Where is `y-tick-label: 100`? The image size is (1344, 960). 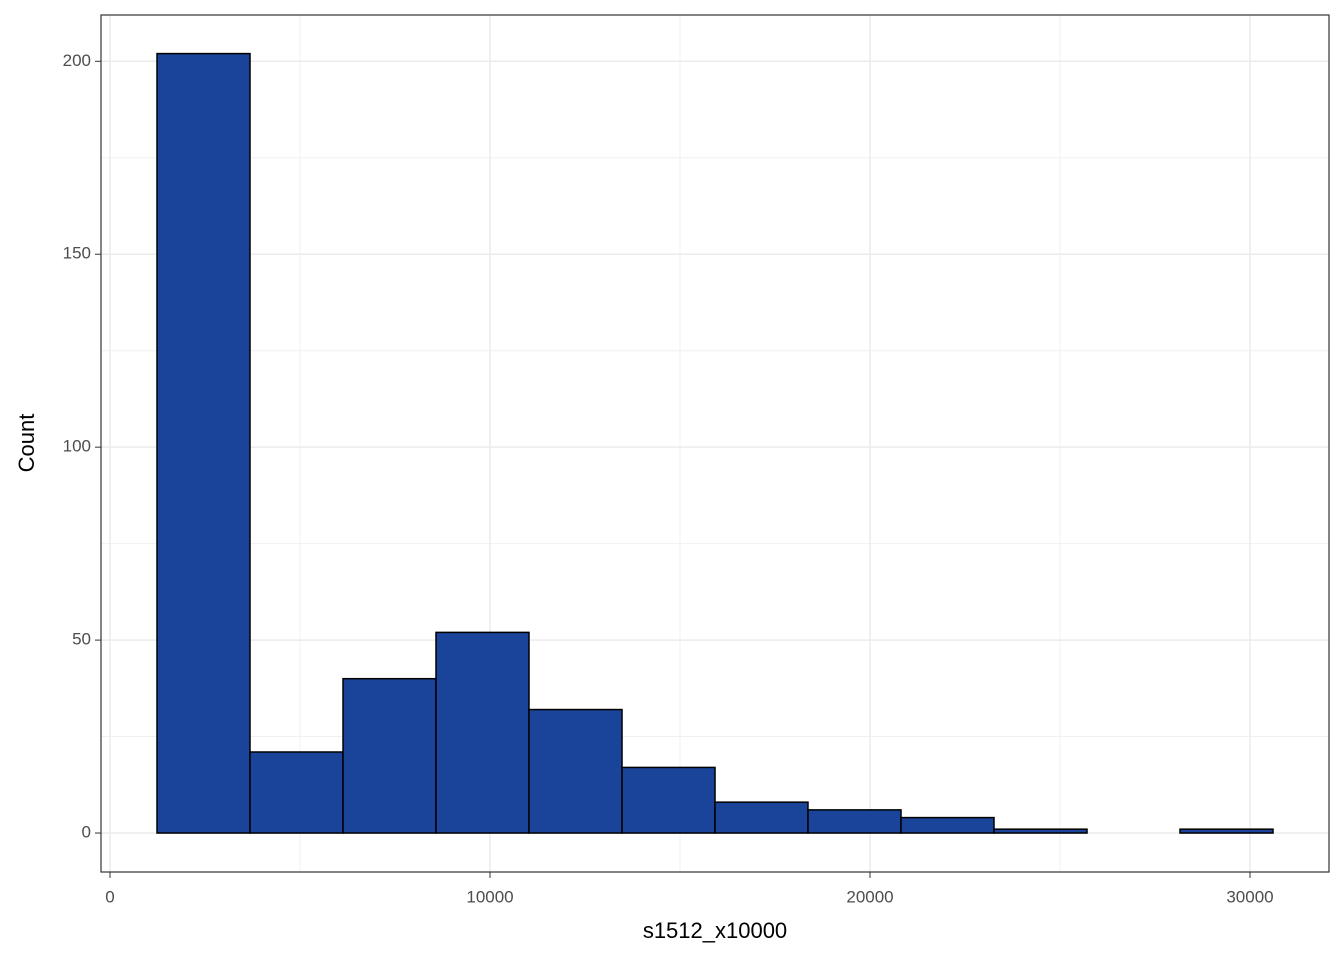
y-tick-label: 100 is located at coordinates (77, 446).